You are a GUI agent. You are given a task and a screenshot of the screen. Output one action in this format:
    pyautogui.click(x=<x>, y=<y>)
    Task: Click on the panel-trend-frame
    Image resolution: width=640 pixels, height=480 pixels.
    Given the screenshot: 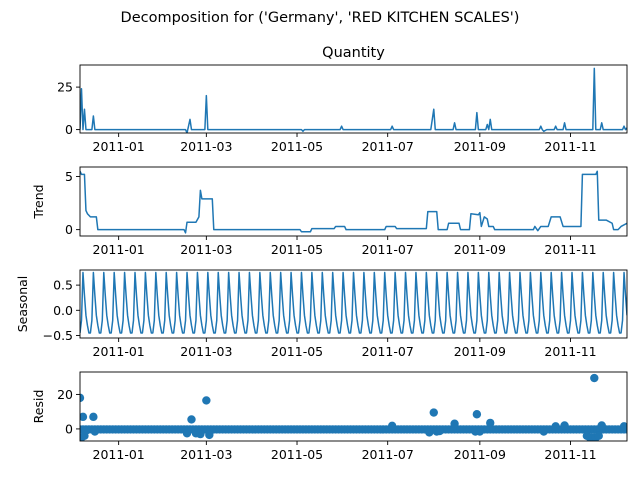 What is the action you would take?
    pyautogui.click(x=353, y=201)
    